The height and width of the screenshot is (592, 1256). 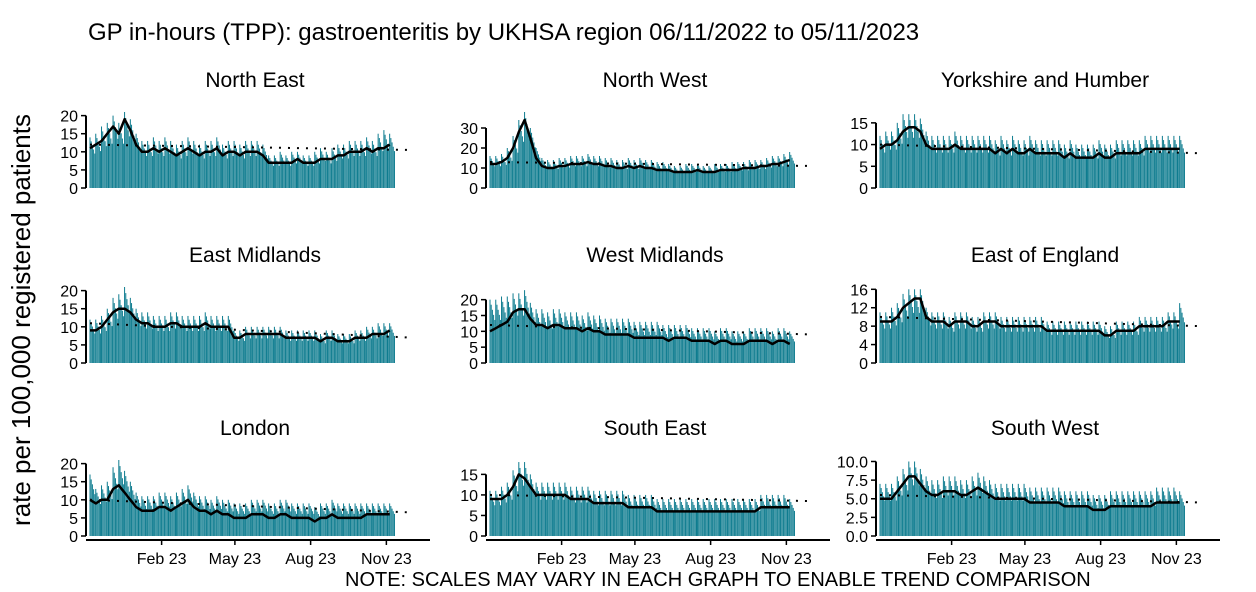 I want to click on y-axis-label: rate per 100,000 registered patients, so click(x=21, y=320).